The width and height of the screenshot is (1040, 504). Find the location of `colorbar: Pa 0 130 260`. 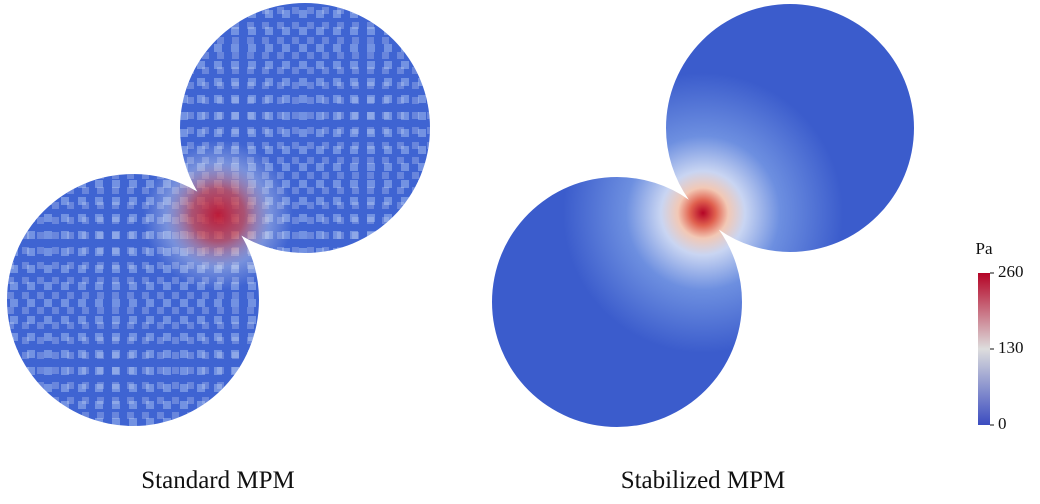

colorbar: Pa 0 130 260 is located at coordinates (1000, 336).